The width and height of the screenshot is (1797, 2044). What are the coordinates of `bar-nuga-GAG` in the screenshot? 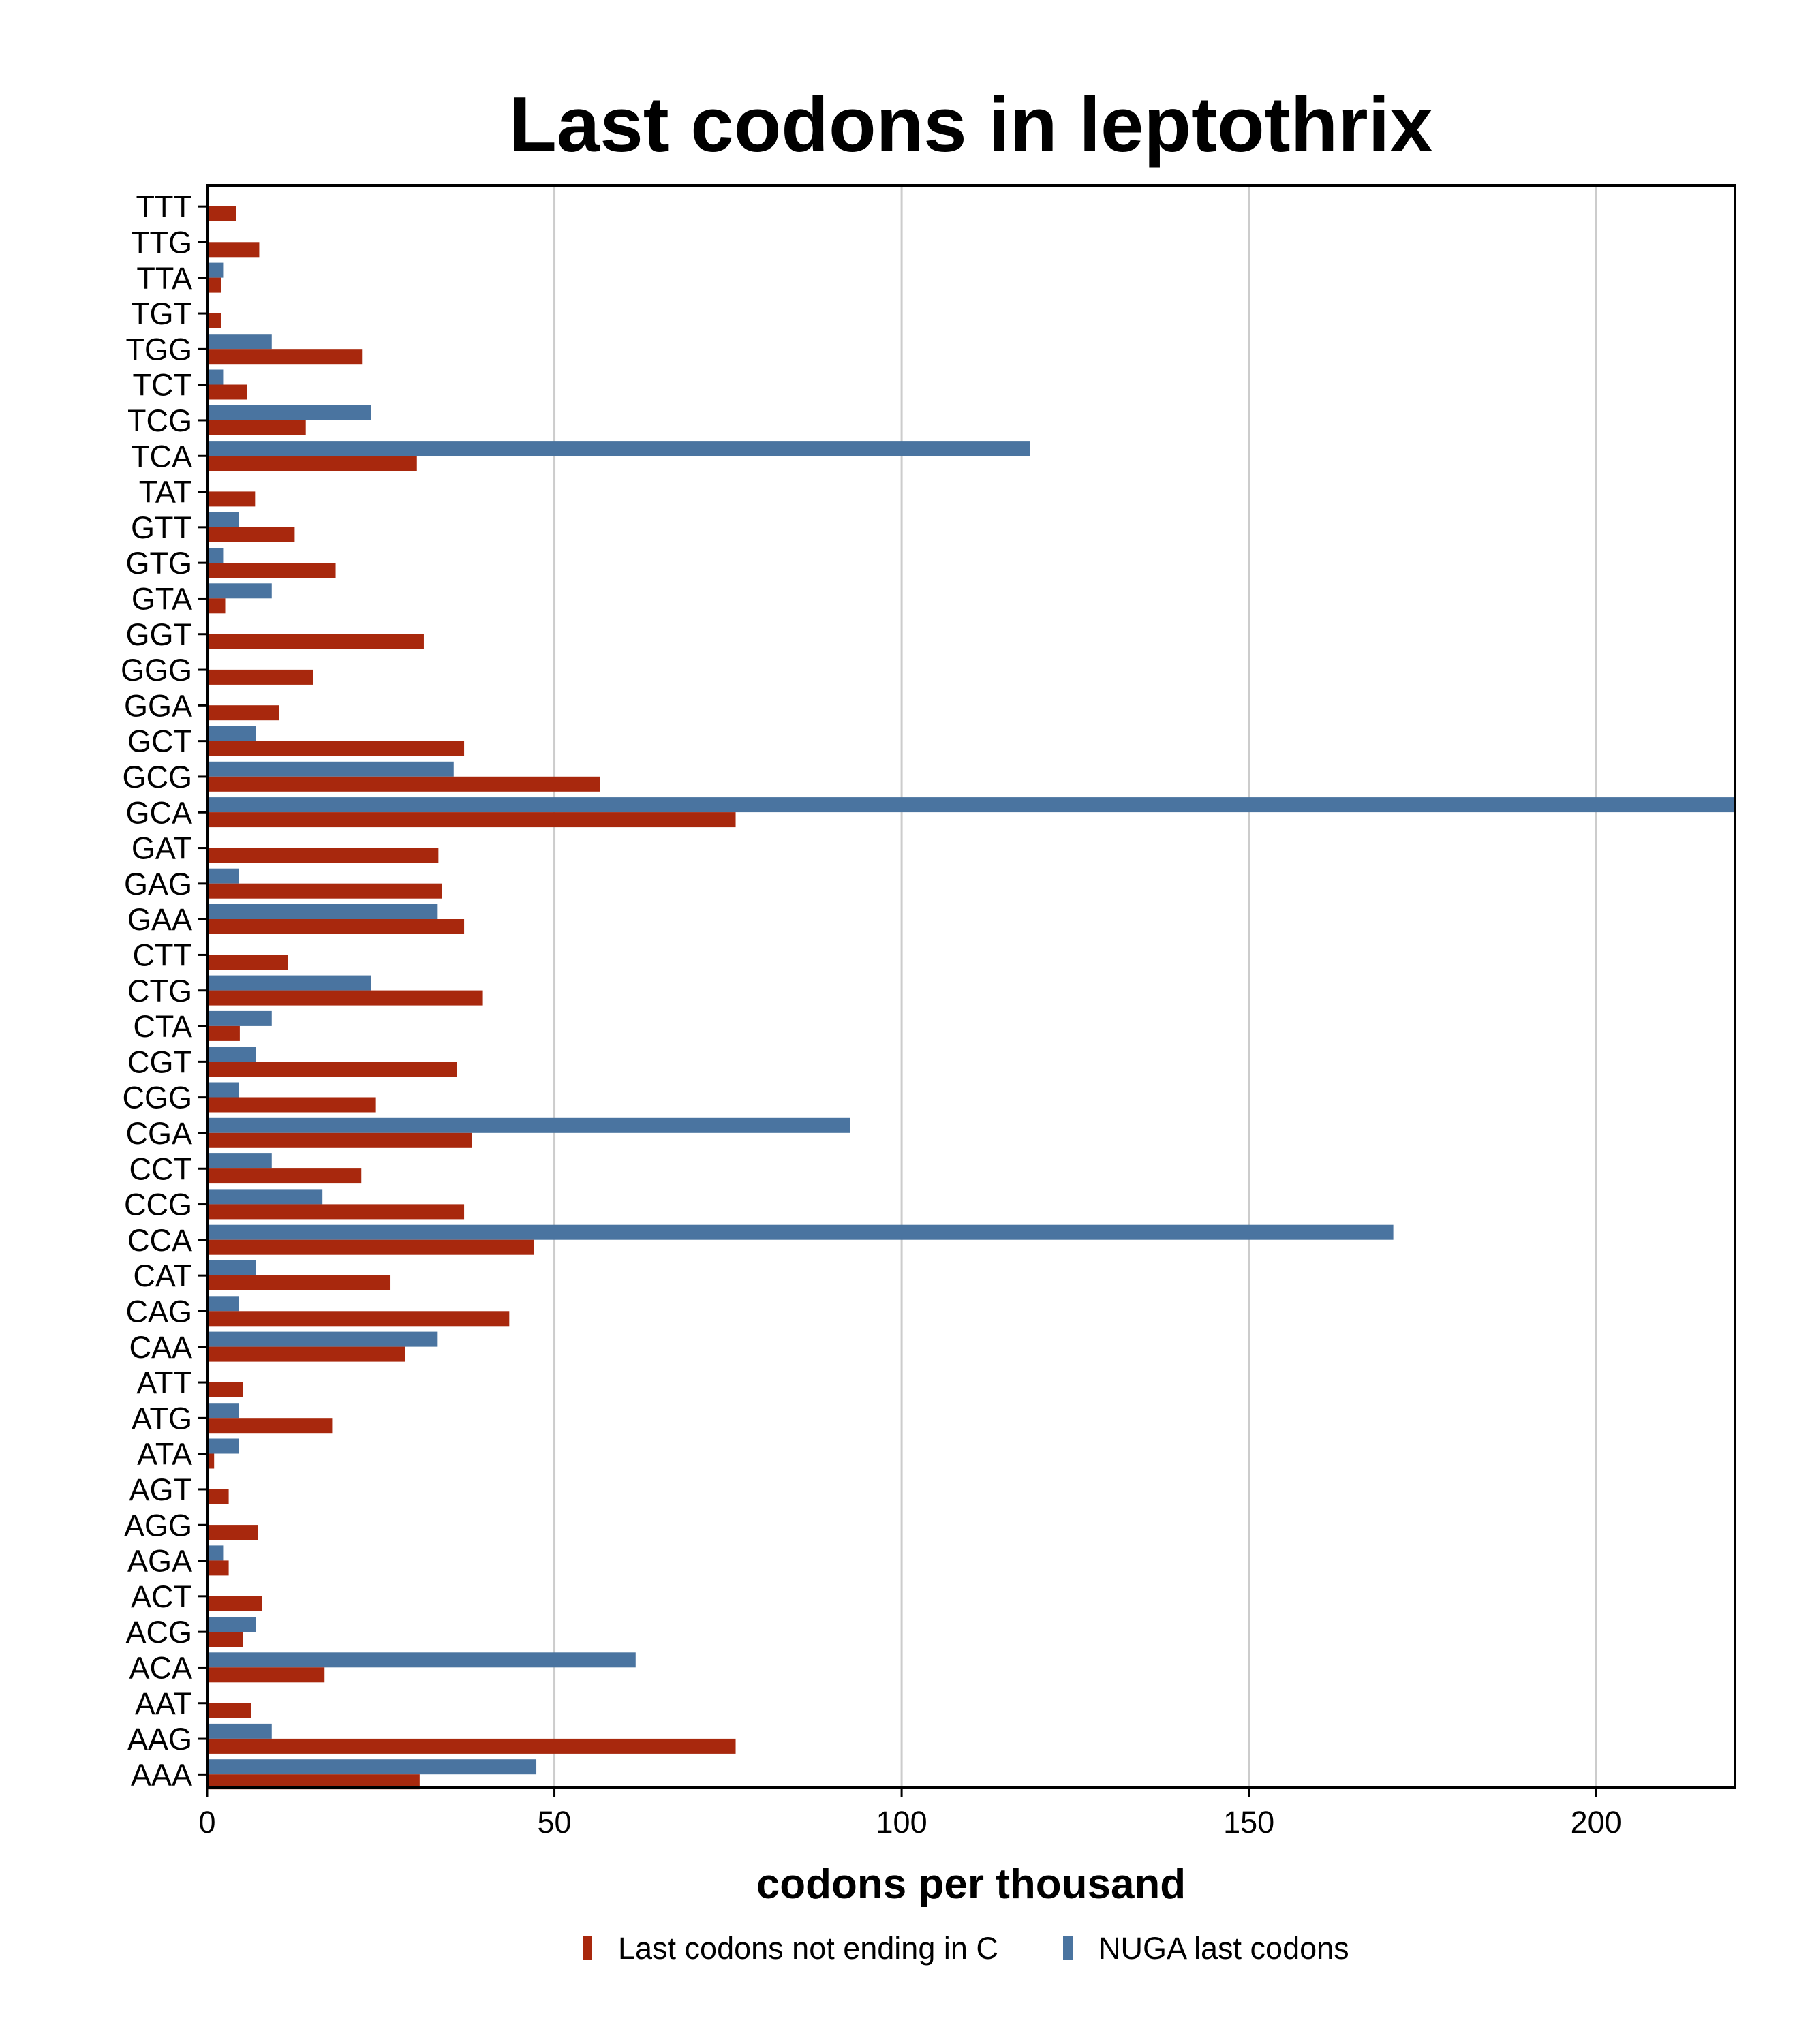 It's located at (223, 876).